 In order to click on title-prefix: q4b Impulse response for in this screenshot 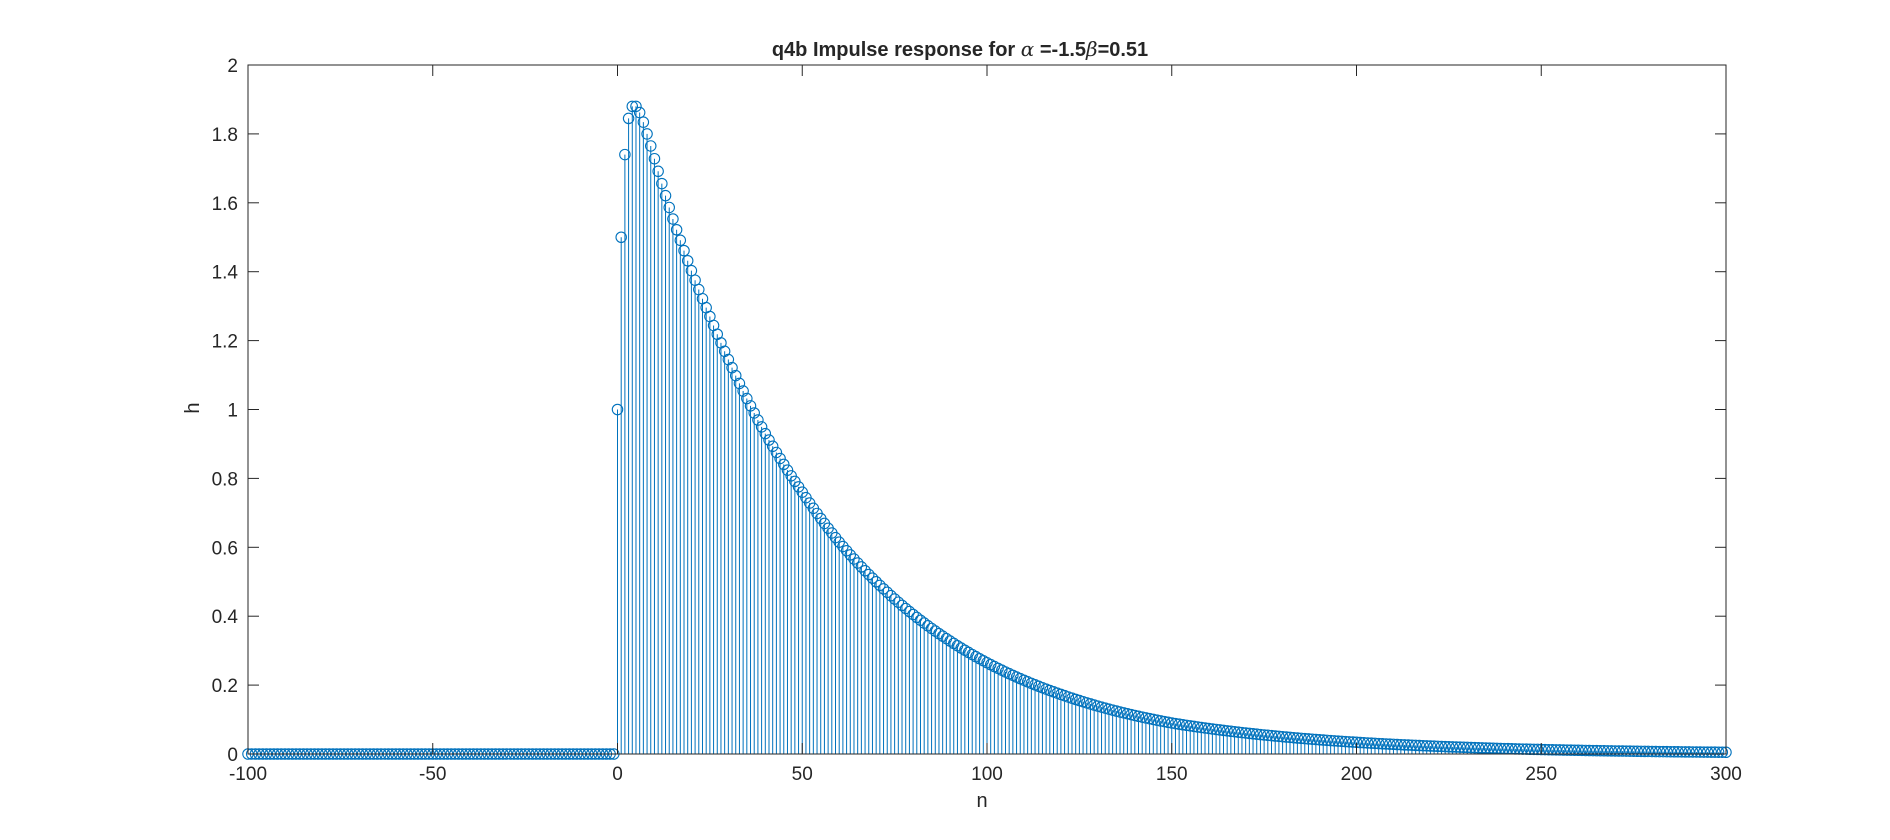, I will do `click(896, 50)`.